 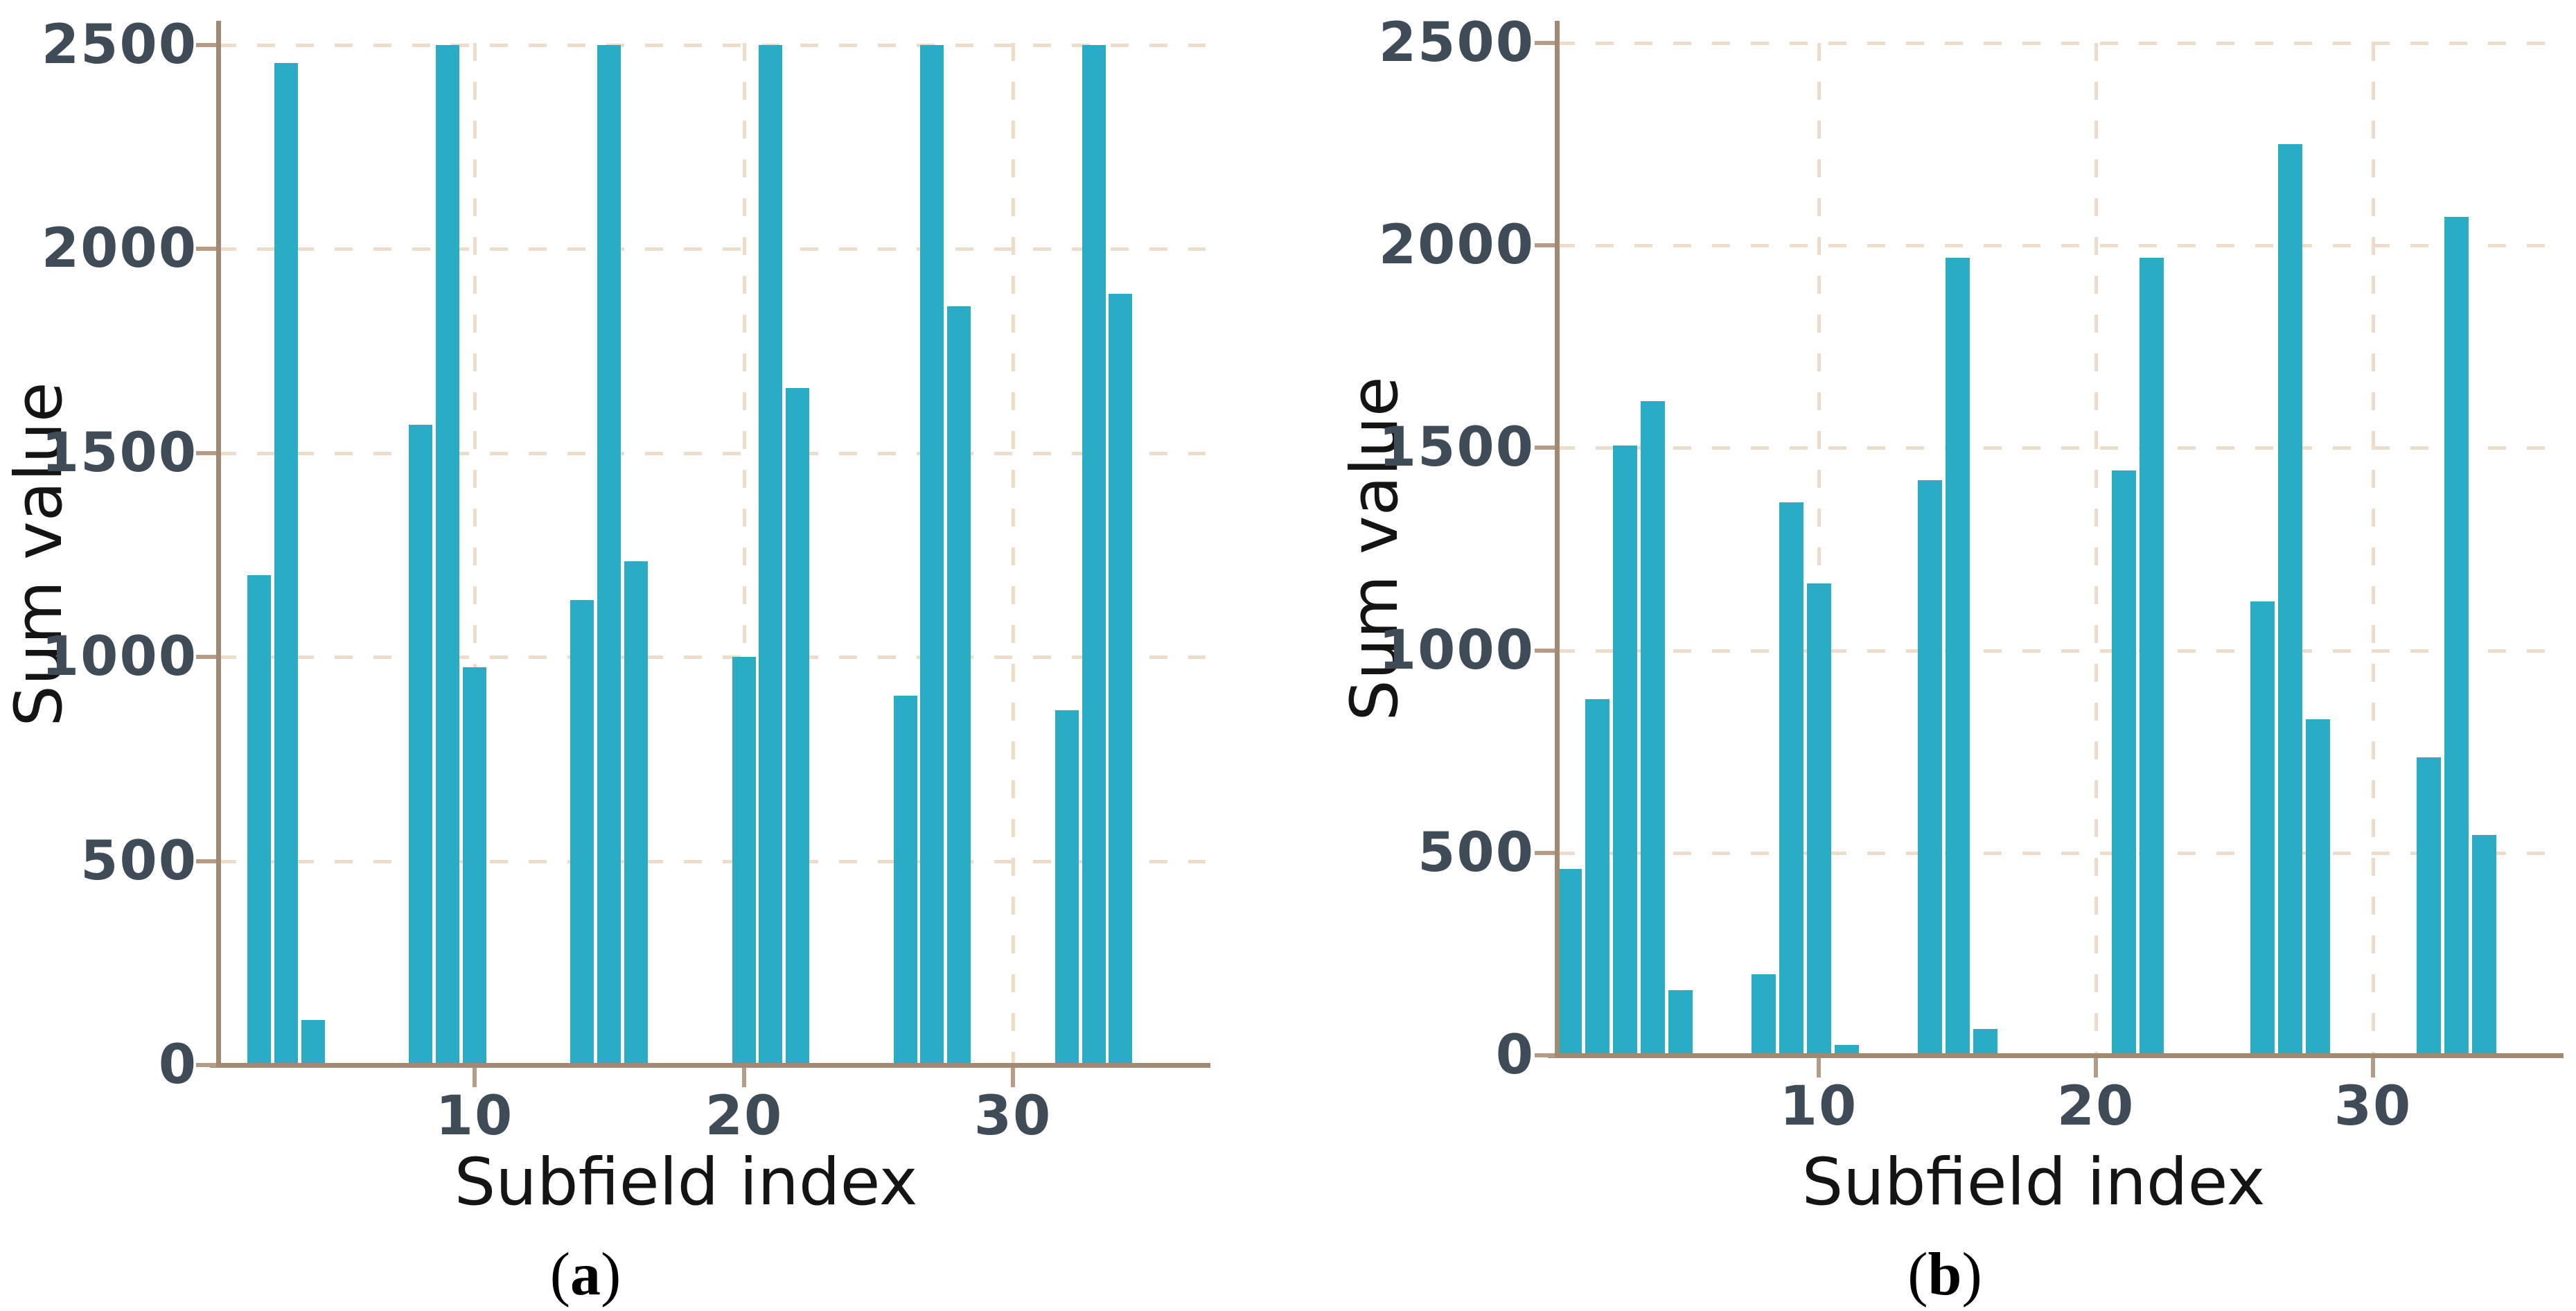 I want to click on caption-letter: b, so click(x=1945, y=1274).